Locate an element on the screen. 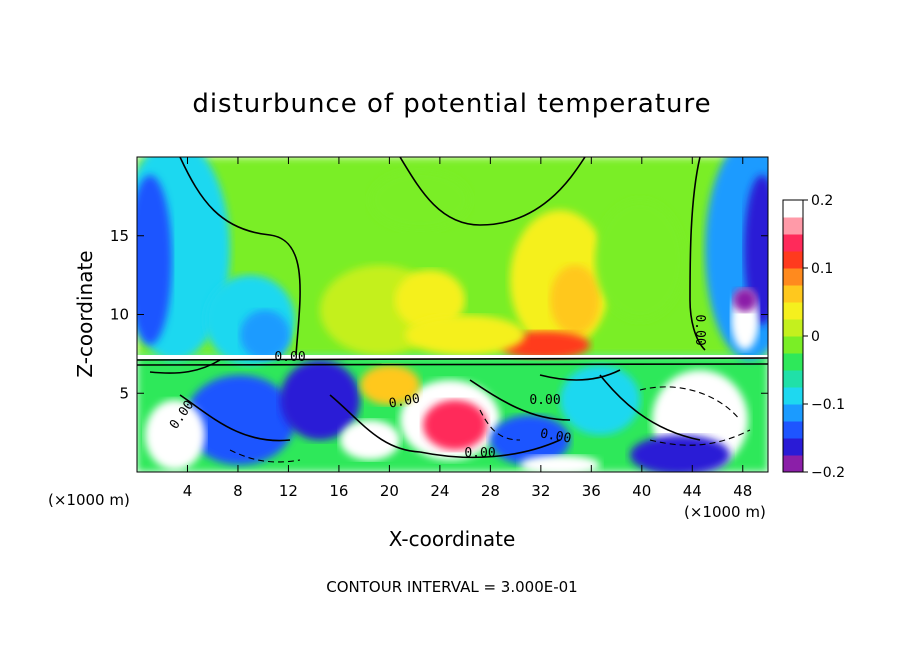  x-tick-label: 28 is located at coordinates (490, 491).